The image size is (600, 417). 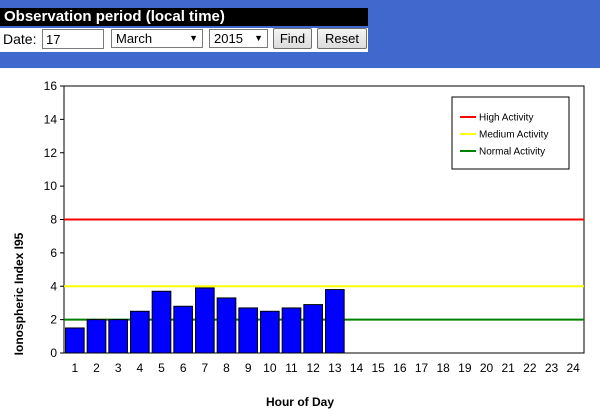 I want to click on x-axis-label: Hour of Day, so click(x=300, y=402).